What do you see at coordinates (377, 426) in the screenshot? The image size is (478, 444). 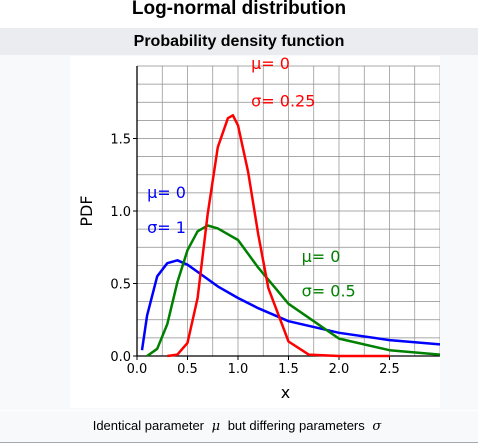 I see `caption-sigma-symbol: σ` at bounding box center [377, 426].